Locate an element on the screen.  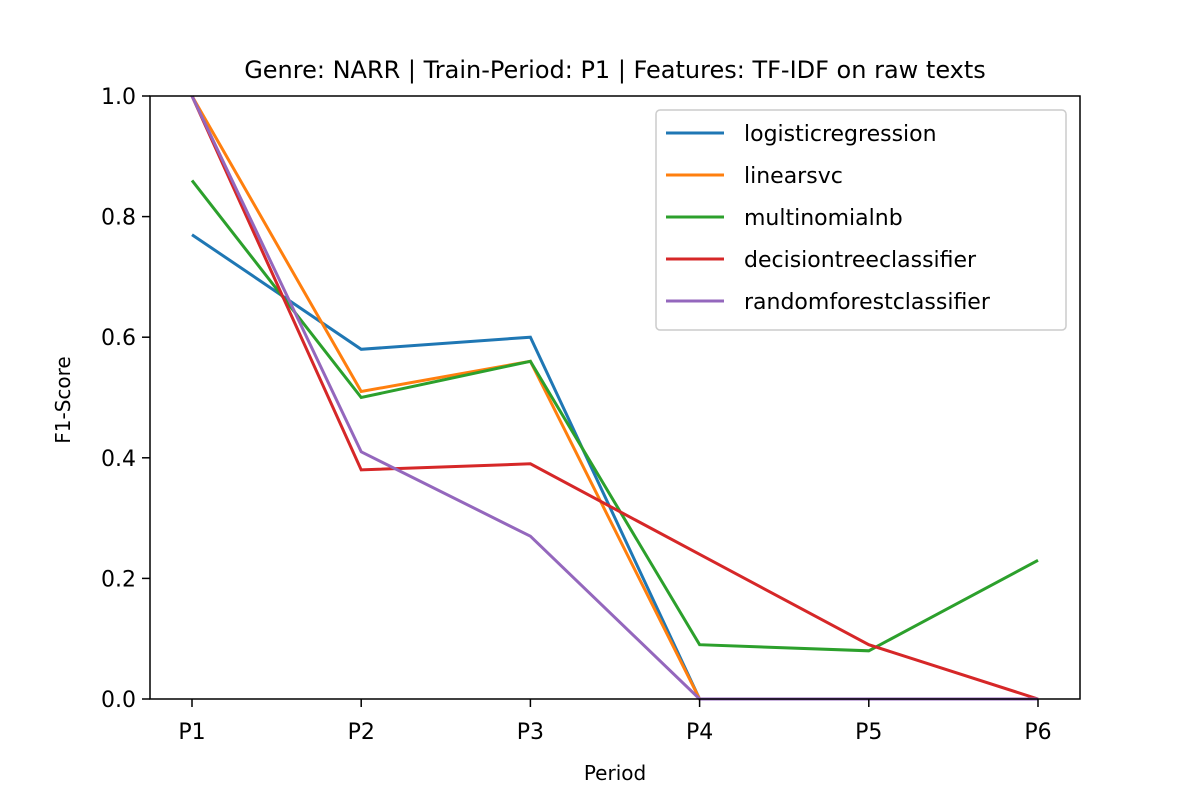
y-tick-label: 0.8 is located at coordinates (118, 218).